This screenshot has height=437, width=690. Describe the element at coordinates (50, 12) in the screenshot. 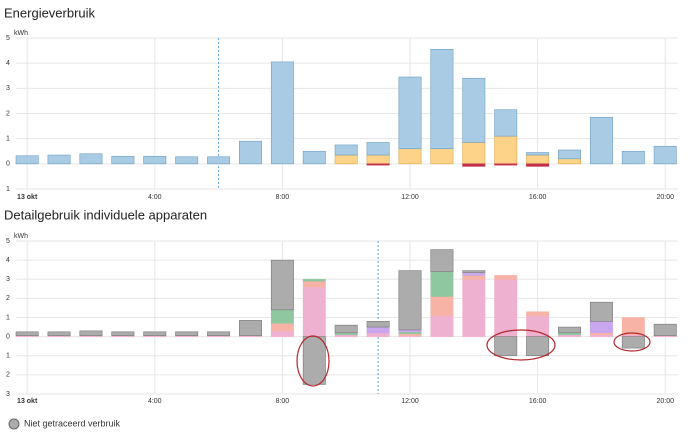

I see `chart-title: Energieverbruik` at that location.